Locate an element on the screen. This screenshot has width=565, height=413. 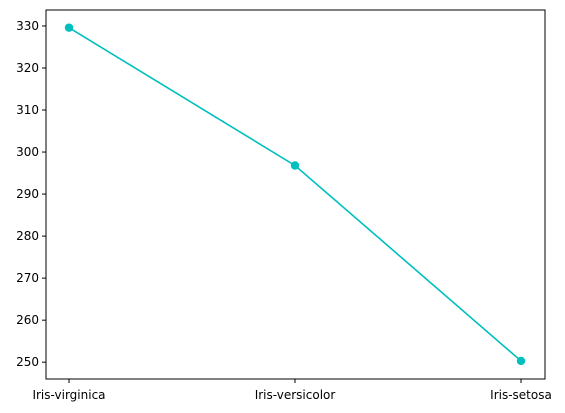
y-tick-label: 320 is located at coordinates (27, 68).